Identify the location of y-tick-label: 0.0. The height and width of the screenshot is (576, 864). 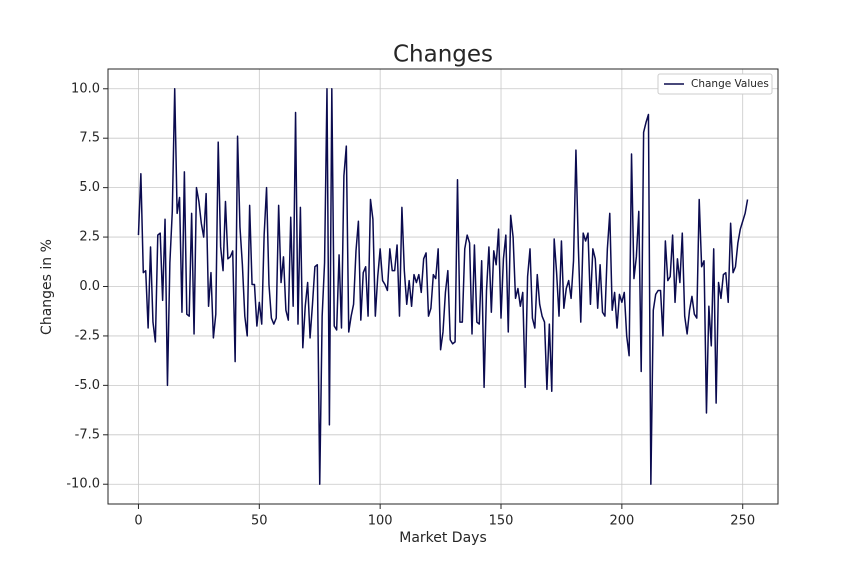
(89, 286).